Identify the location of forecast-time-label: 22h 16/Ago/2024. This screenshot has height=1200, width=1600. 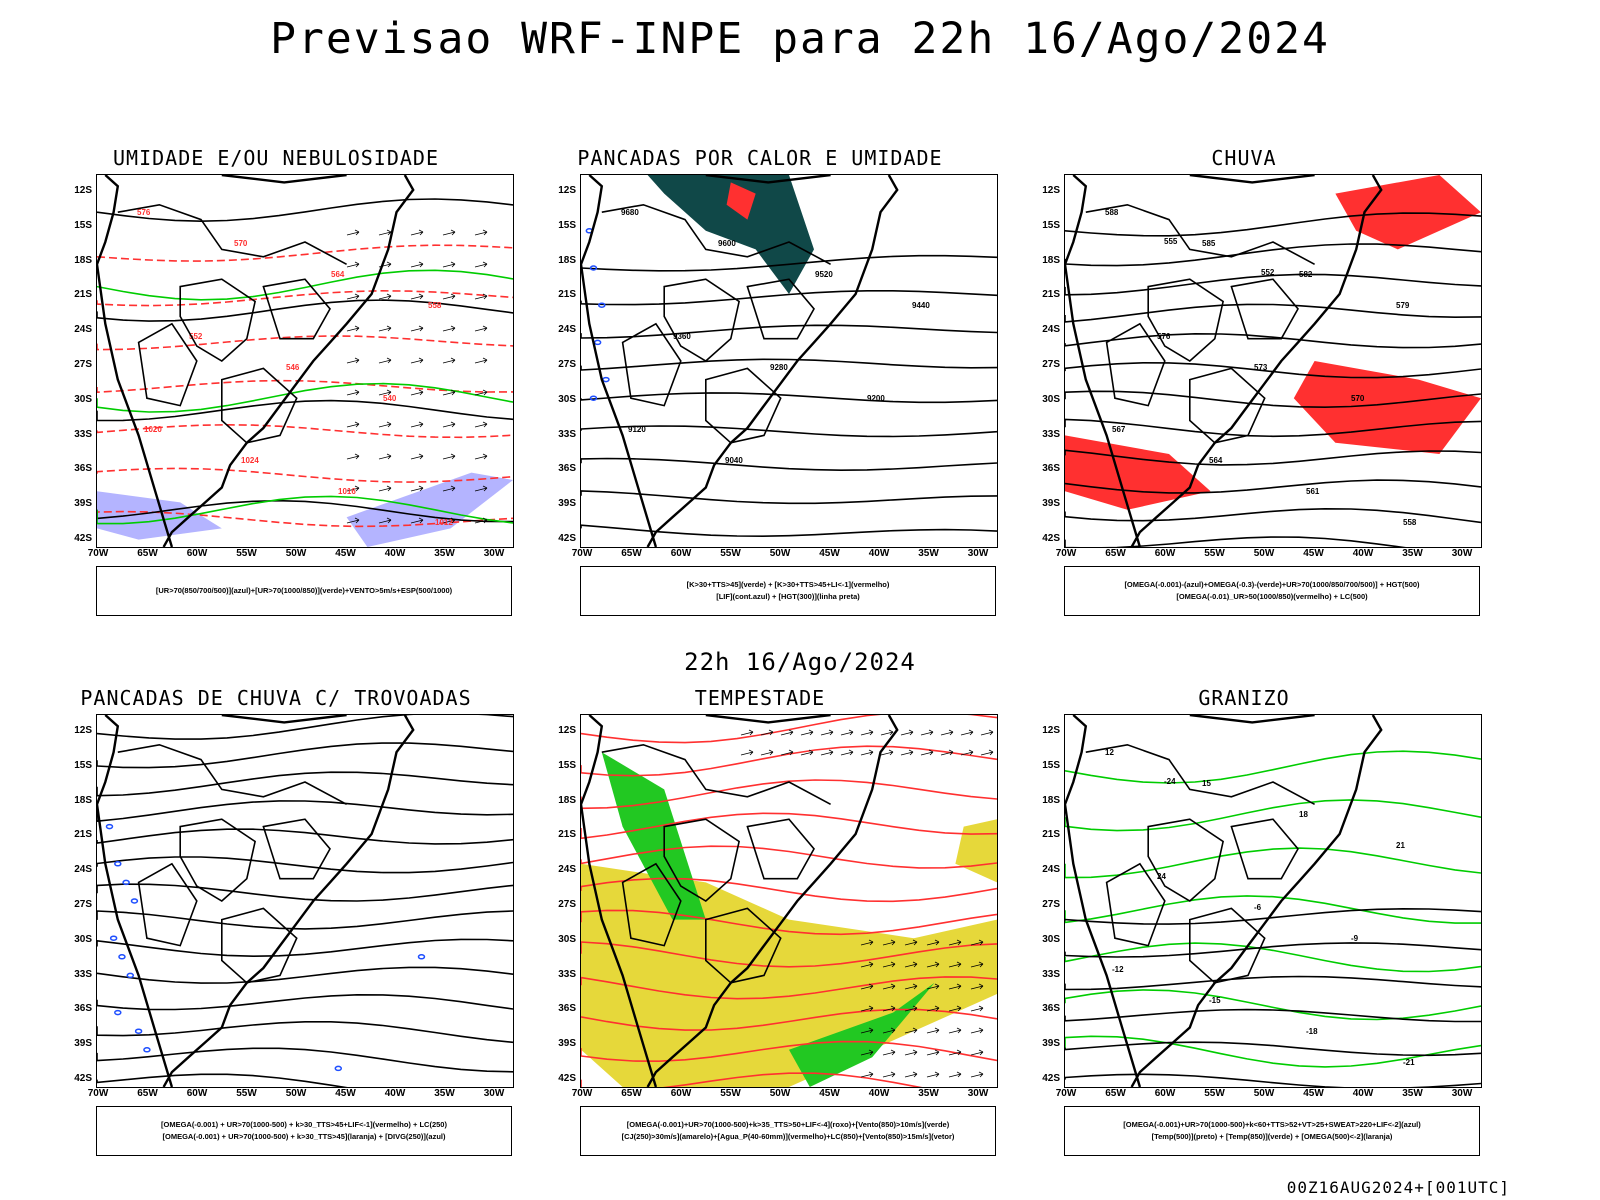
(800, 662).